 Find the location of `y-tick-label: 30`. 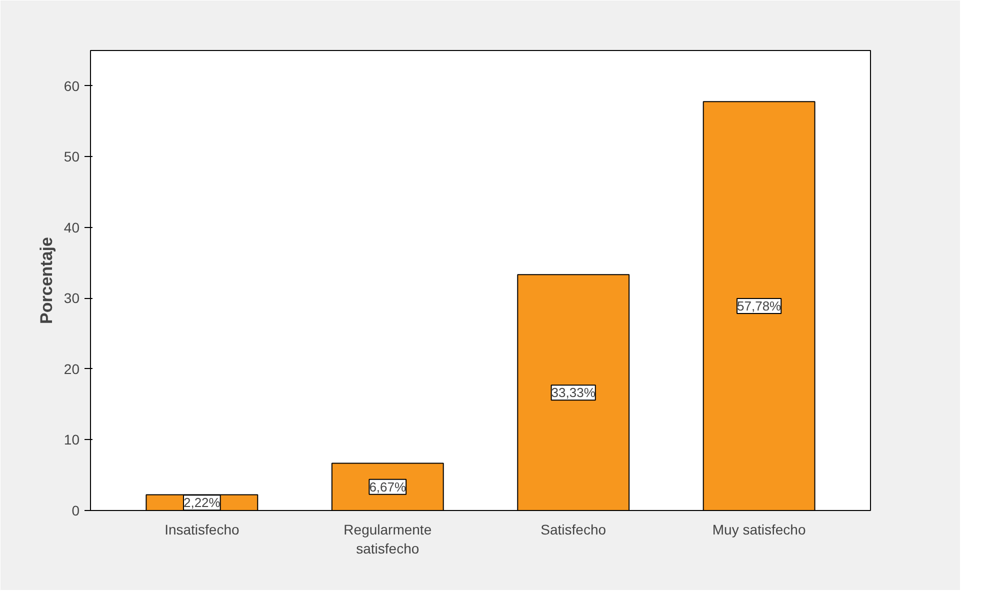

y-tick-label: 30 is located at coordinates (72, 298).